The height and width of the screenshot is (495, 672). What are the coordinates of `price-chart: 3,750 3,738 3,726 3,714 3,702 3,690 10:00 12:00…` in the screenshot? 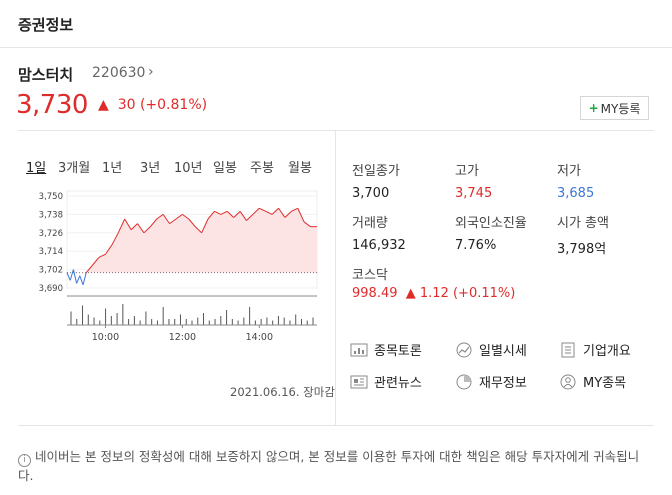 It's located at (178, 266).